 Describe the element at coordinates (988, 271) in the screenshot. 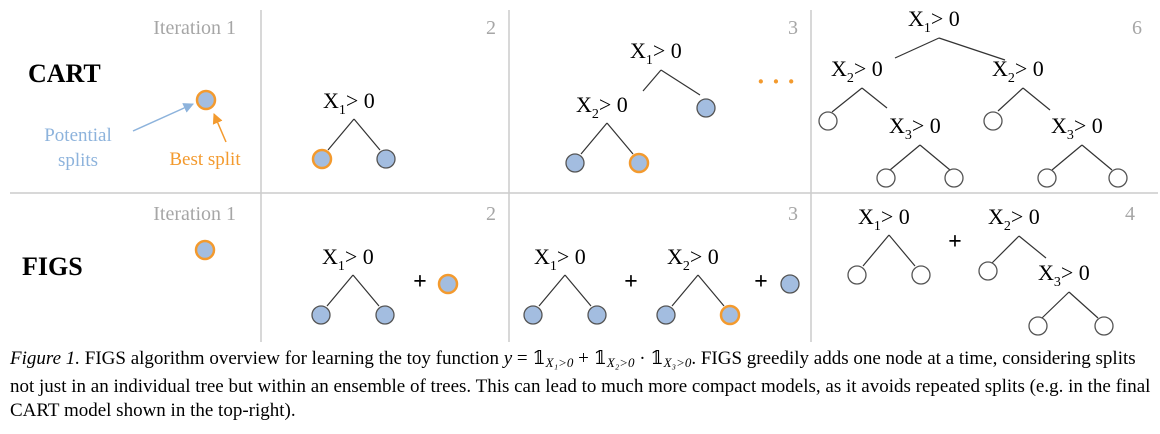

I see `figs-iter4-tree2-left-node` at that location.